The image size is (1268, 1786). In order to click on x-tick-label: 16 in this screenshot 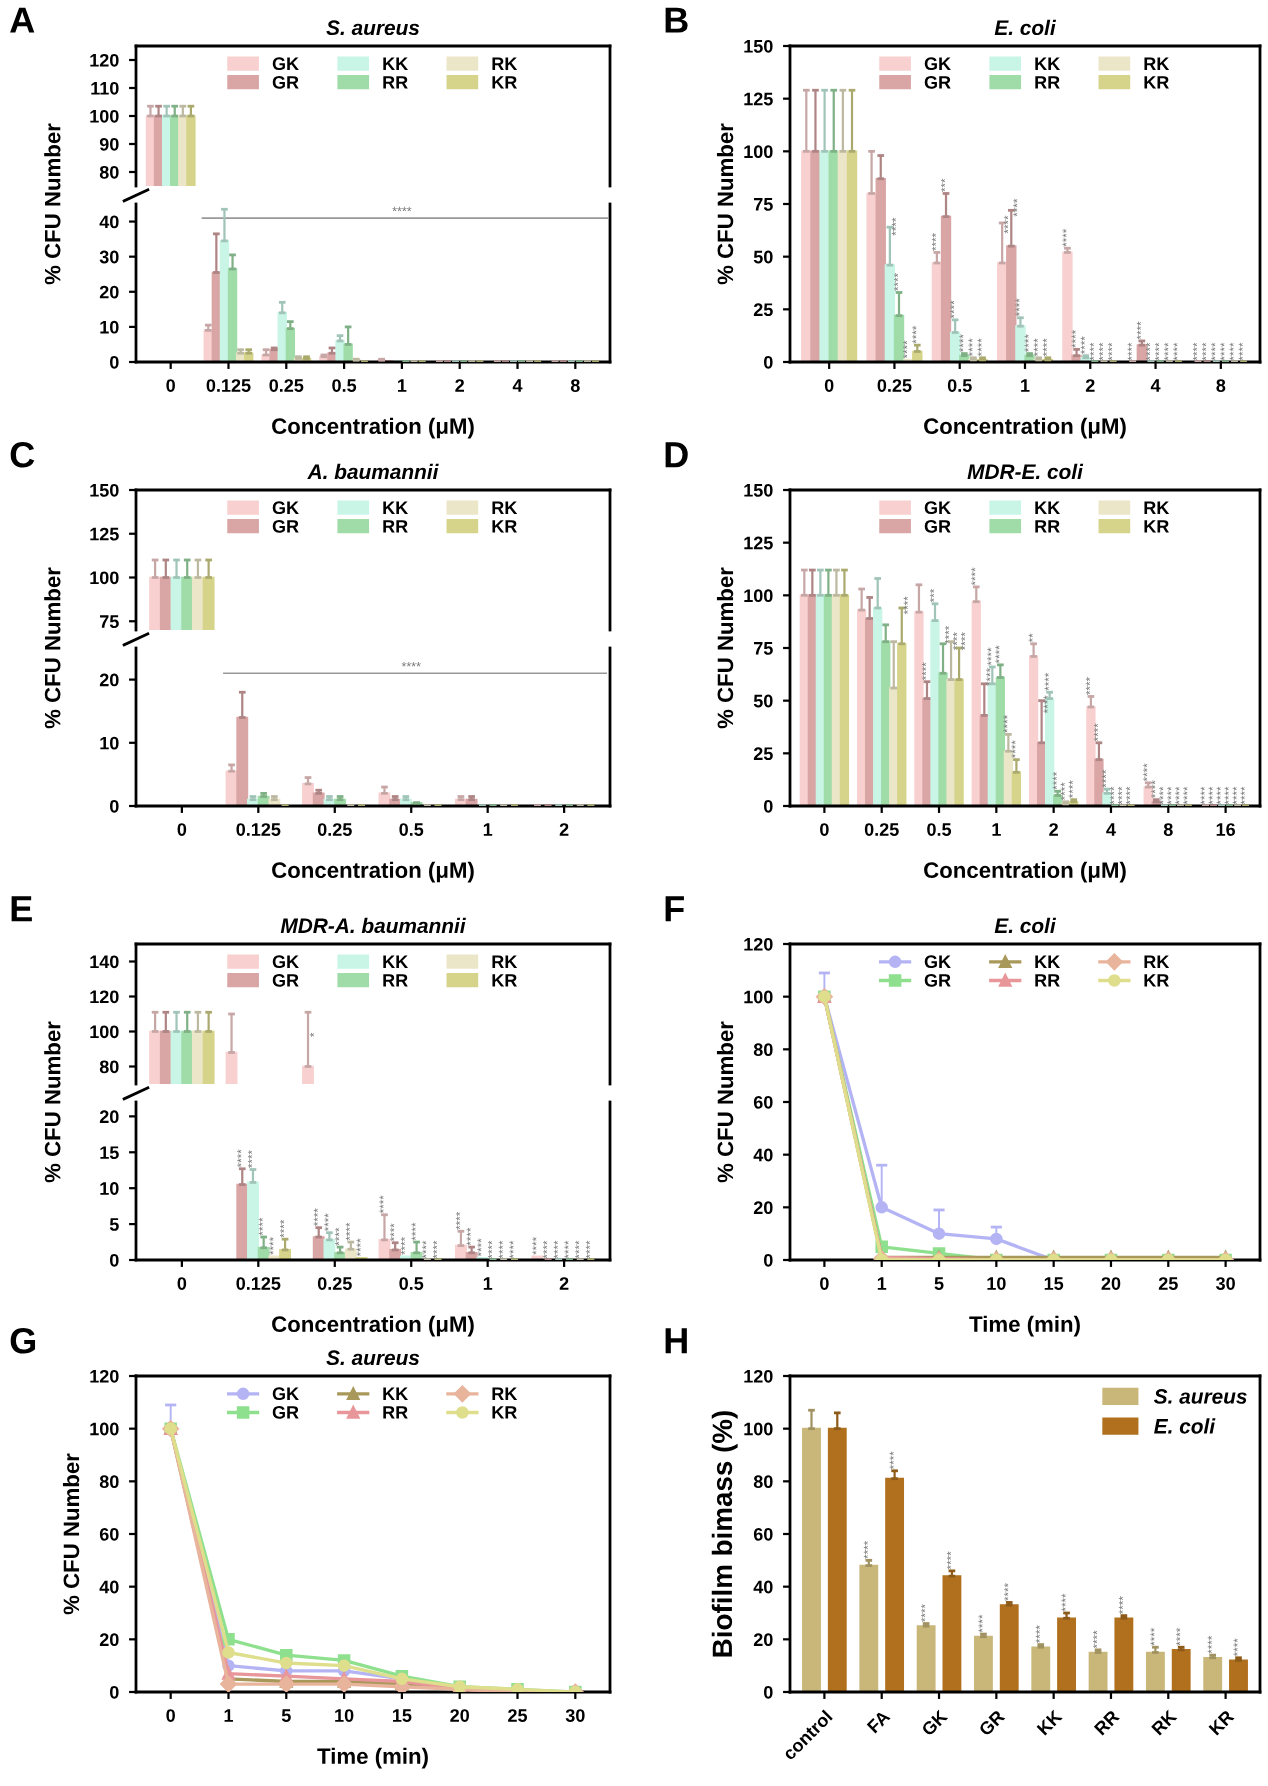, I will do `click(1225, 829)`.